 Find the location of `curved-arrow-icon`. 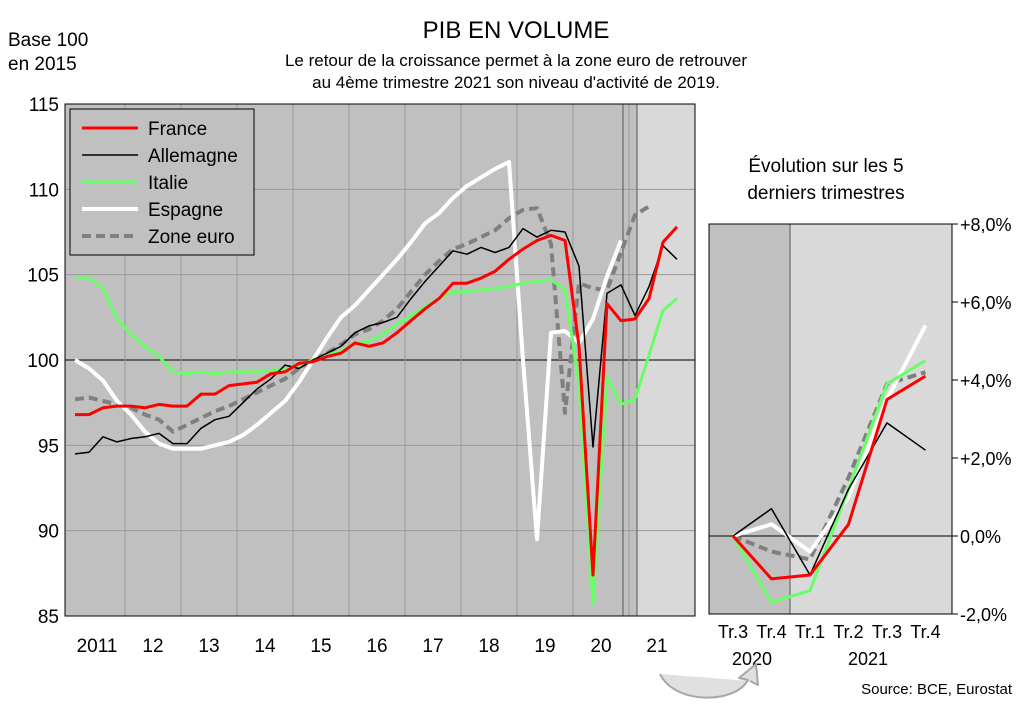

curved-arrow-icon is located at coordinates (709, 681).